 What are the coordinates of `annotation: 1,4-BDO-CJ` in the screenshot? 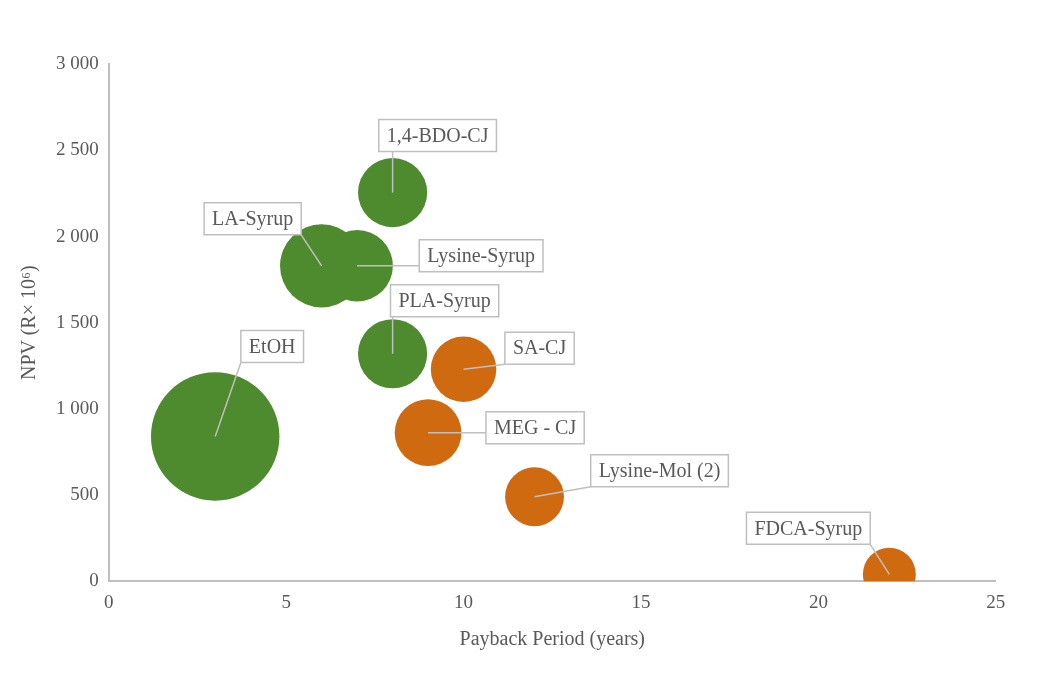 It's located at (437, 134).